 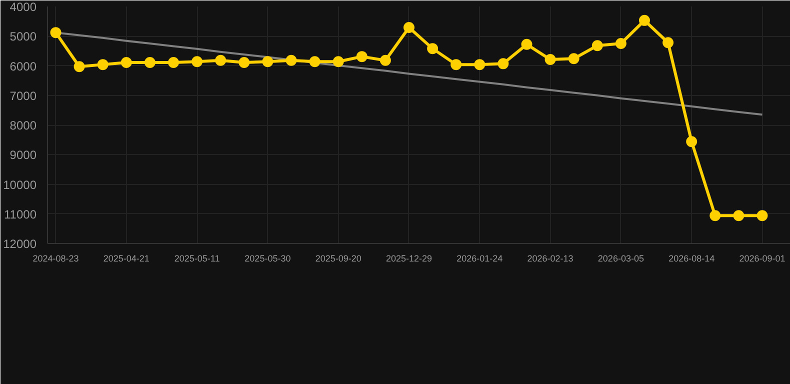 What do you see at coordinates (20, 214) in the screenshot?
I see `y-tick-label: 11000` at bounding box center [20, 214].